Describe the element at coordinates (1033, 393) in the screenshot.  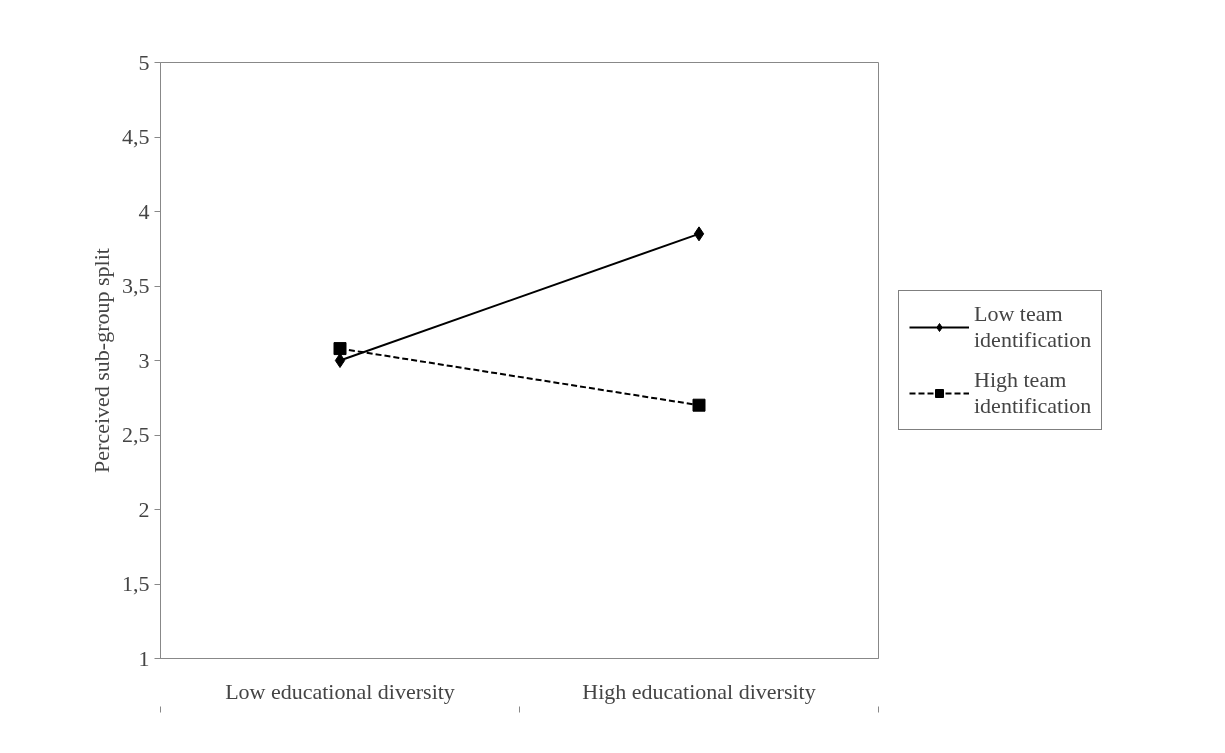
I see `legend-label: High team identification` at that location.